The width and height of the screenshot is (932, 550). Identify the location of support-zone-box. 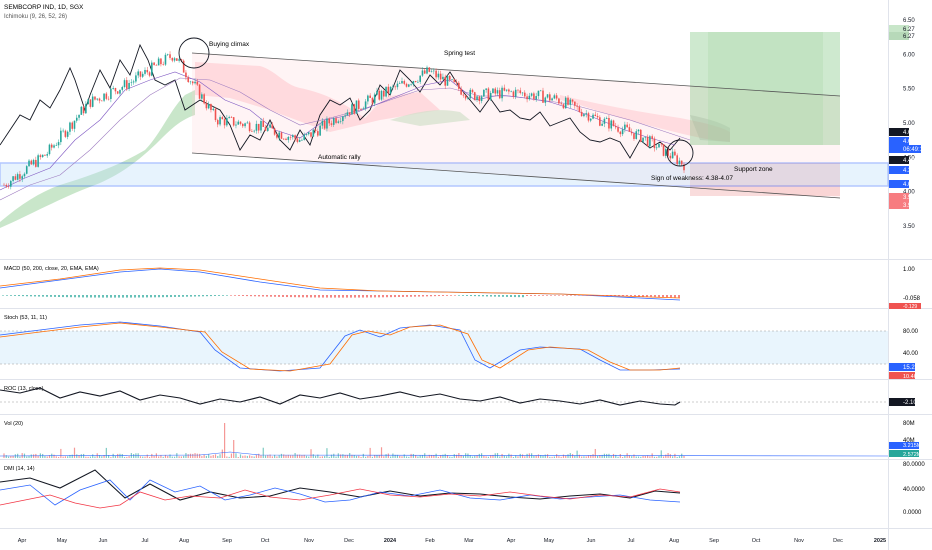
(444, 174).